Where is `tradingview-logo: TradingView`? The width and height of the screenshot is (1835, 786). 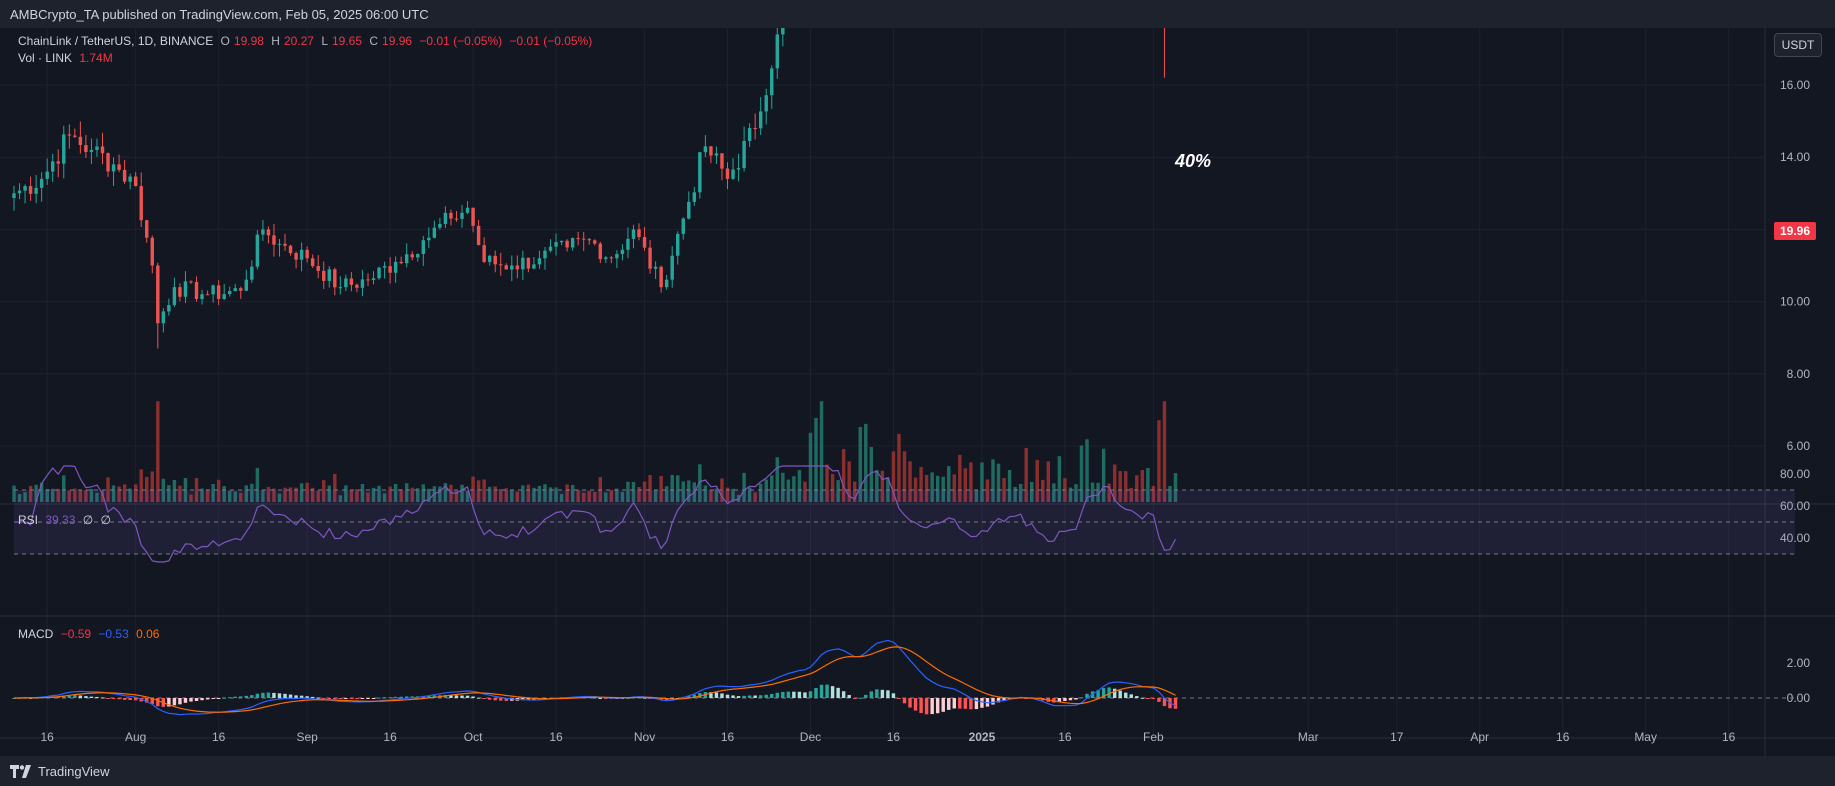
tradingview-logo: TradingView is located at coordinates (60, 771).